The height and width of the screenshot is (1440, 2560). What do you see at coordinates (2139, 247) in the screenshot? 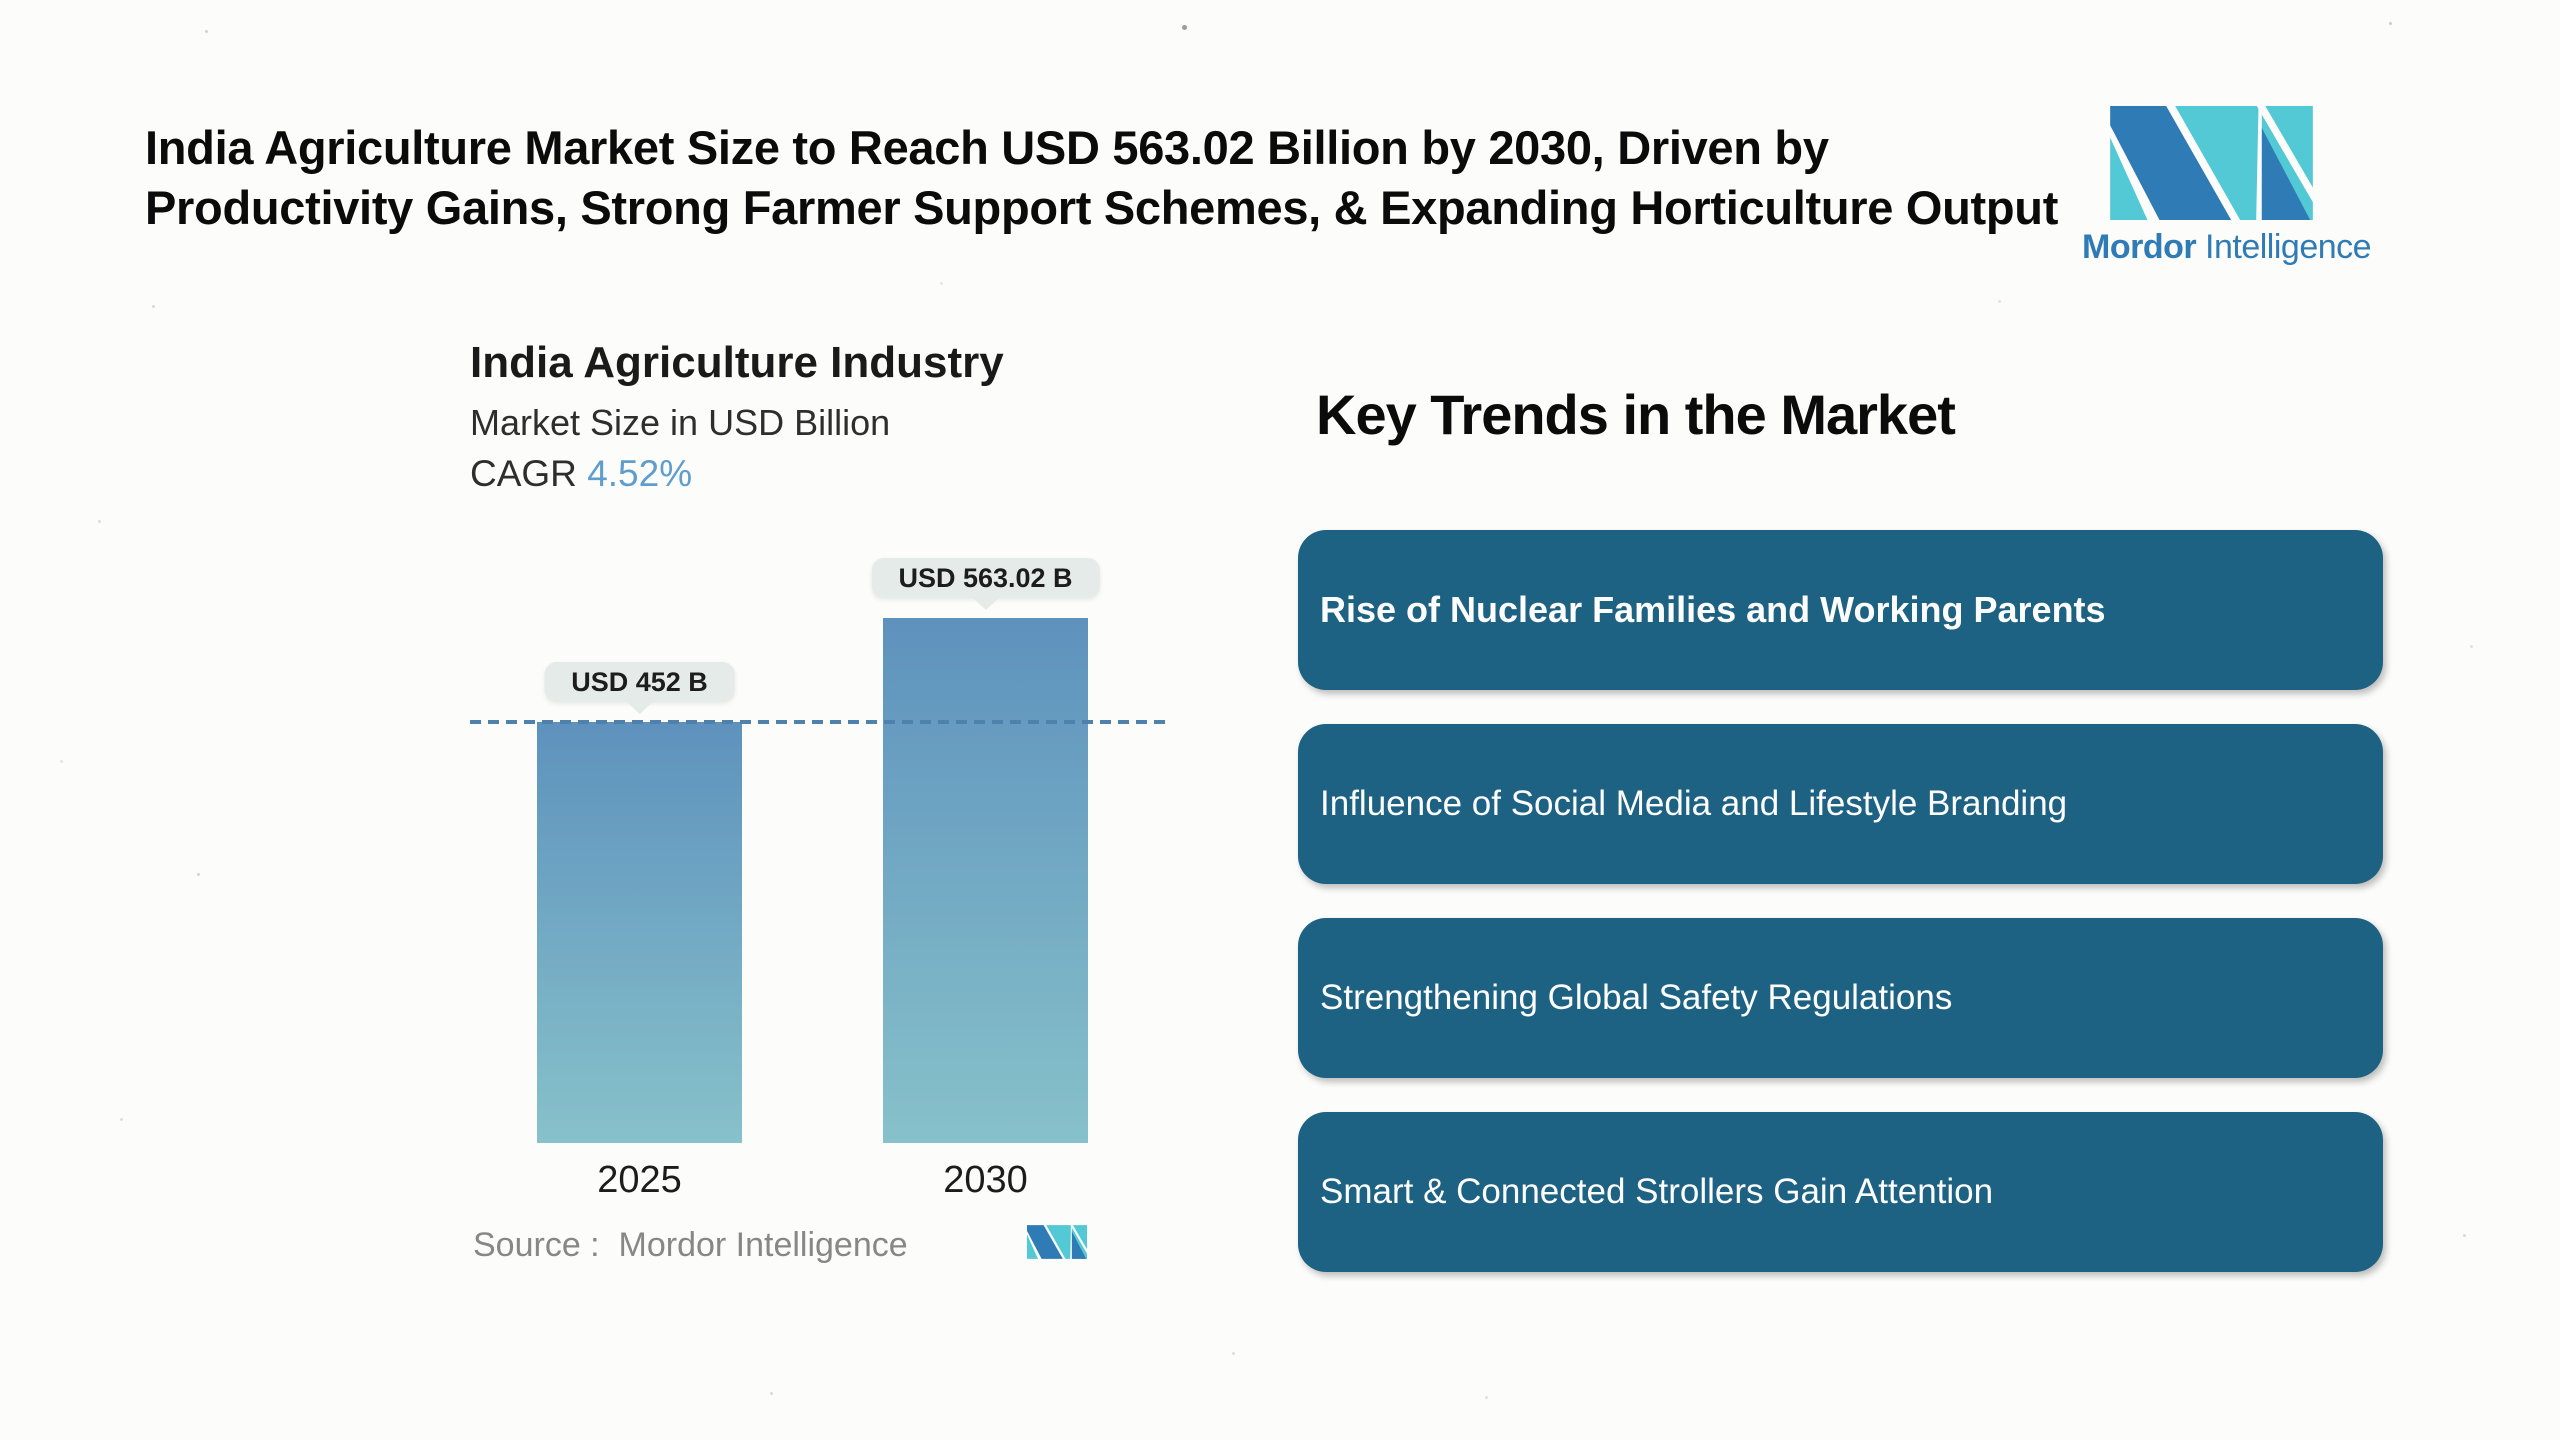
I see `wordmark-bold: Mordor` at bounding box center [2139, 247].